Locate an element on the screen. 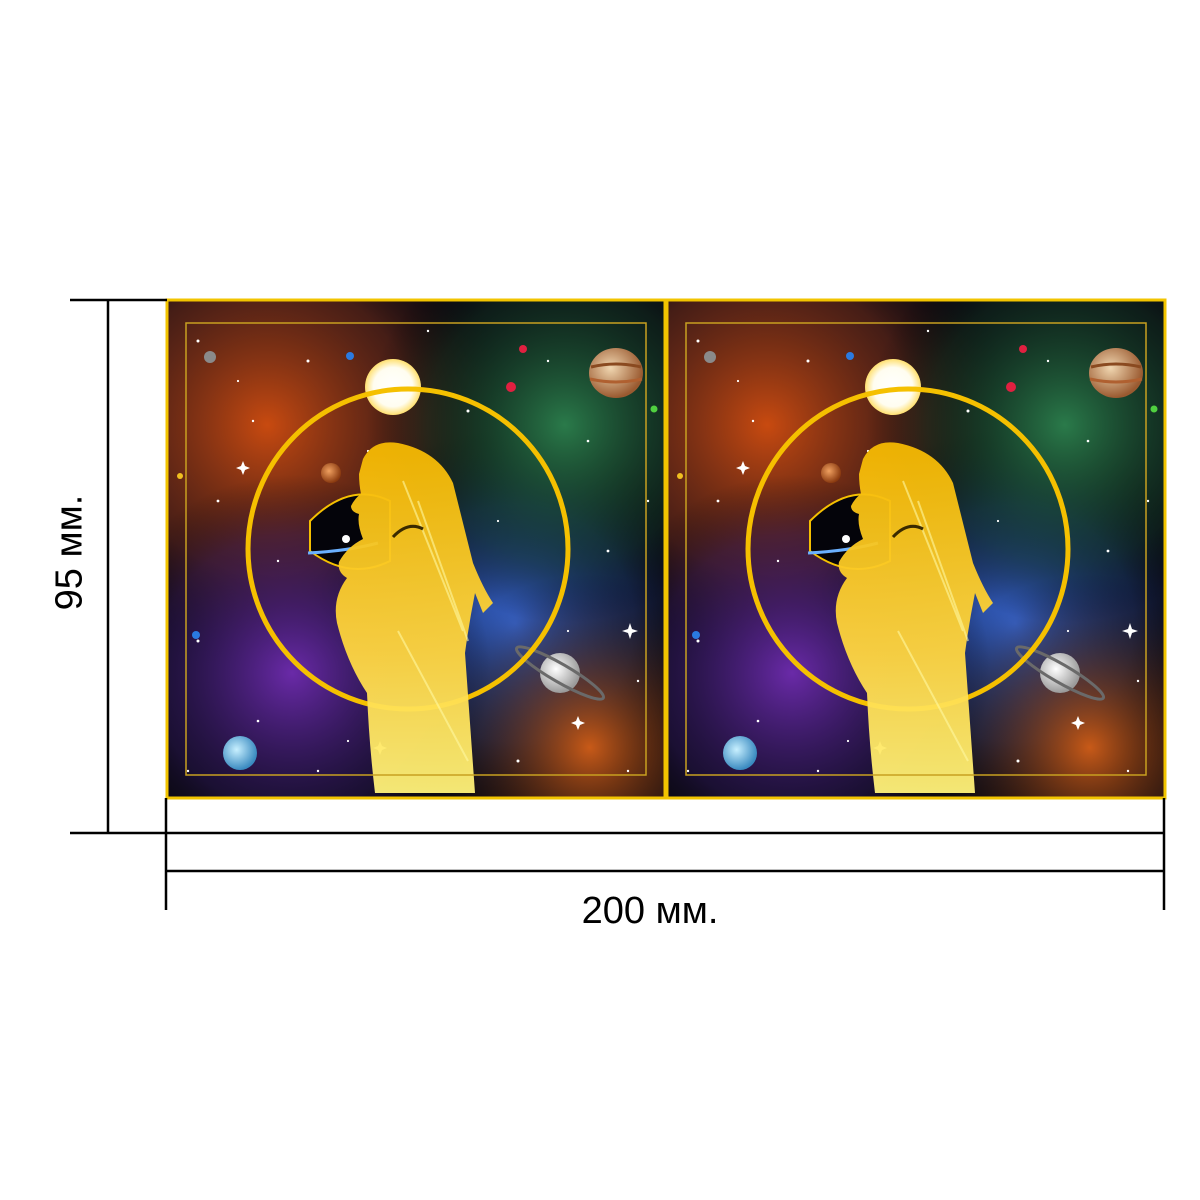  width-label: 200 мм. is located at coordinates (650, 911).